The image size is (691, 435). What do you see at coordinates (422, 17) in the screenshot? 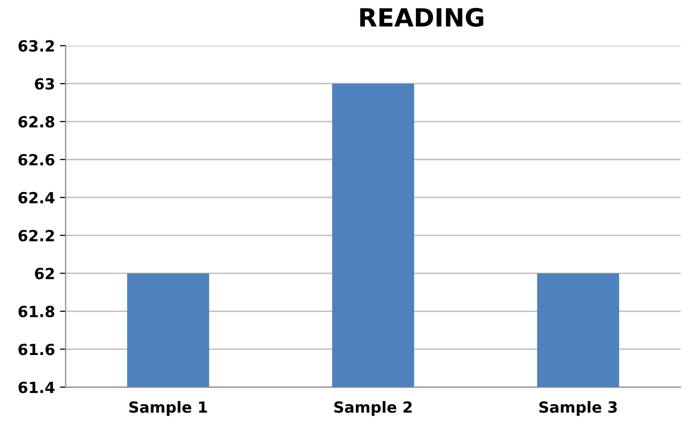
I see `chart-title: READING` at bounding box center [422, 17].